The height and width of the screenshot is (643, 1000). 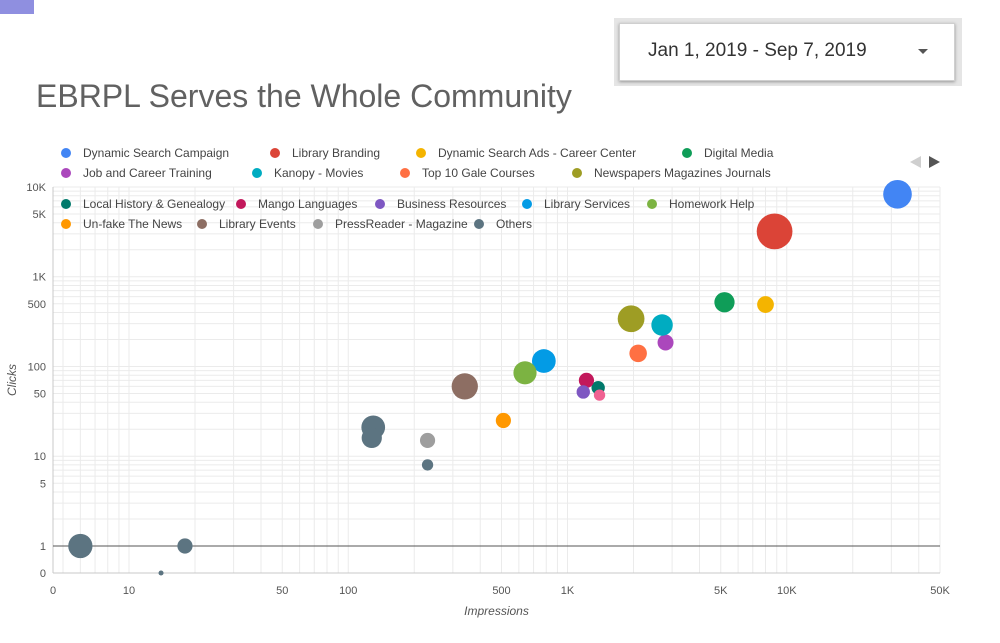 I want to click on y-tick-label: 100, so click(x=37, y=367).